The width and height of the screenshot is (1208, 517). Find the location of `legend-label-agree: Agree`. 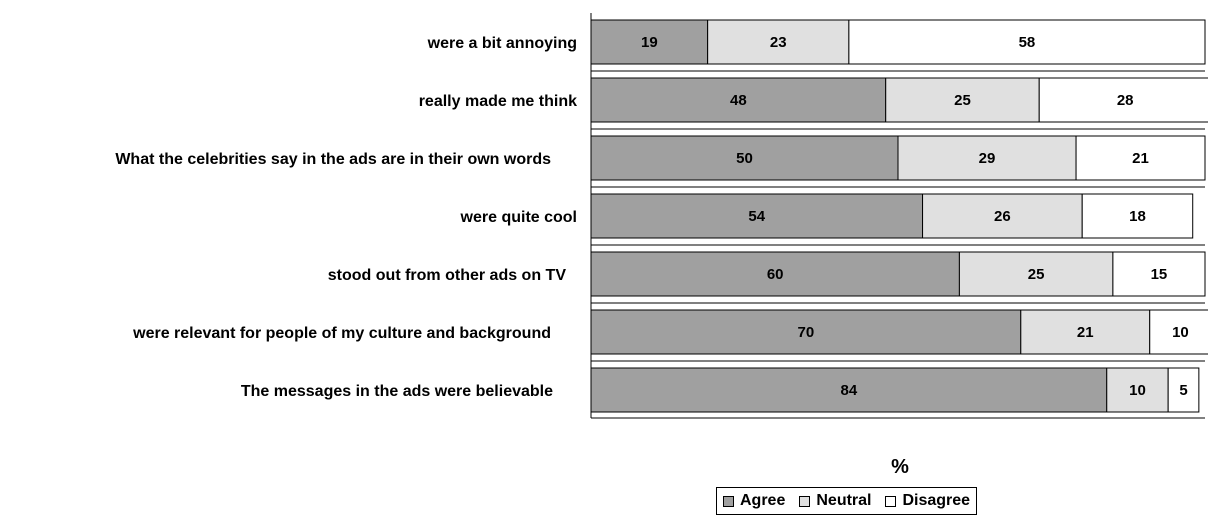

legend-label-agree: Agree is located at coordinates (763, 500).